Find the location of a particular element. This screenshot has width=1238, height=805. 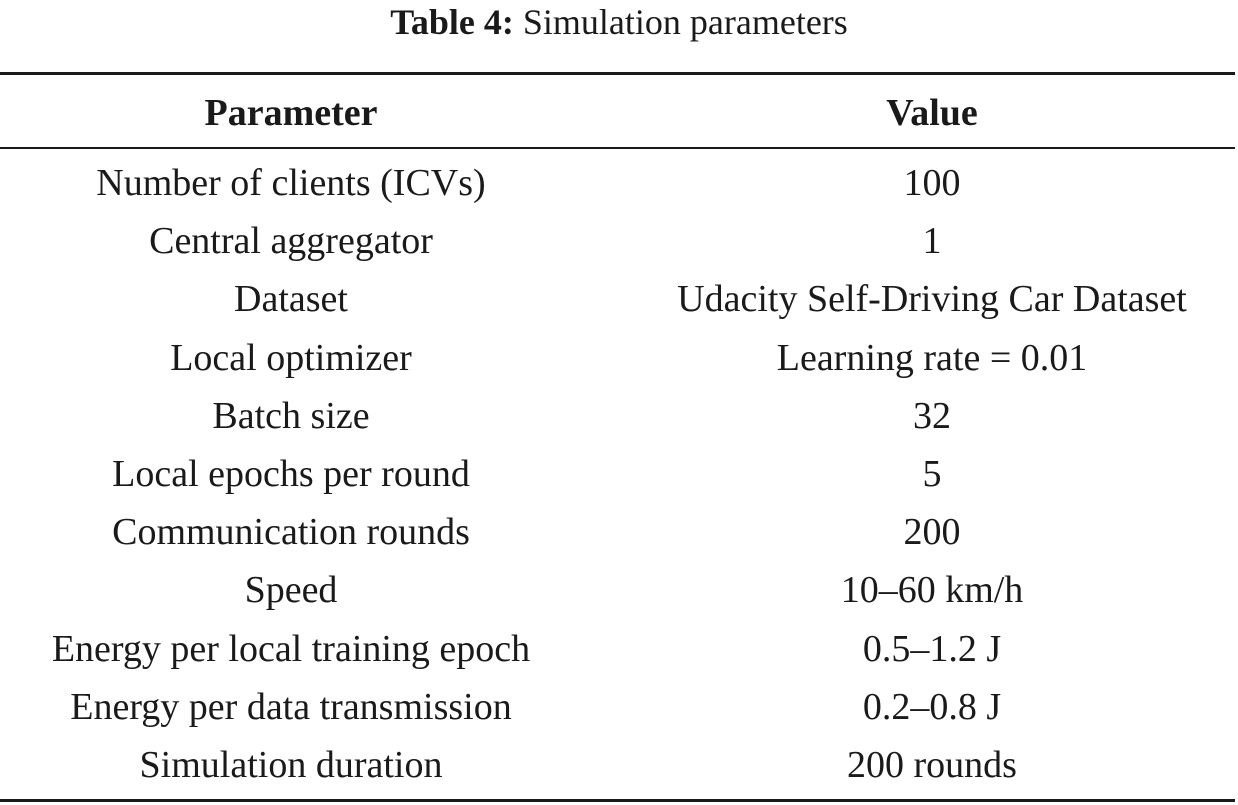

parameter-cell: Batch size is located at coordinates (291, 415).